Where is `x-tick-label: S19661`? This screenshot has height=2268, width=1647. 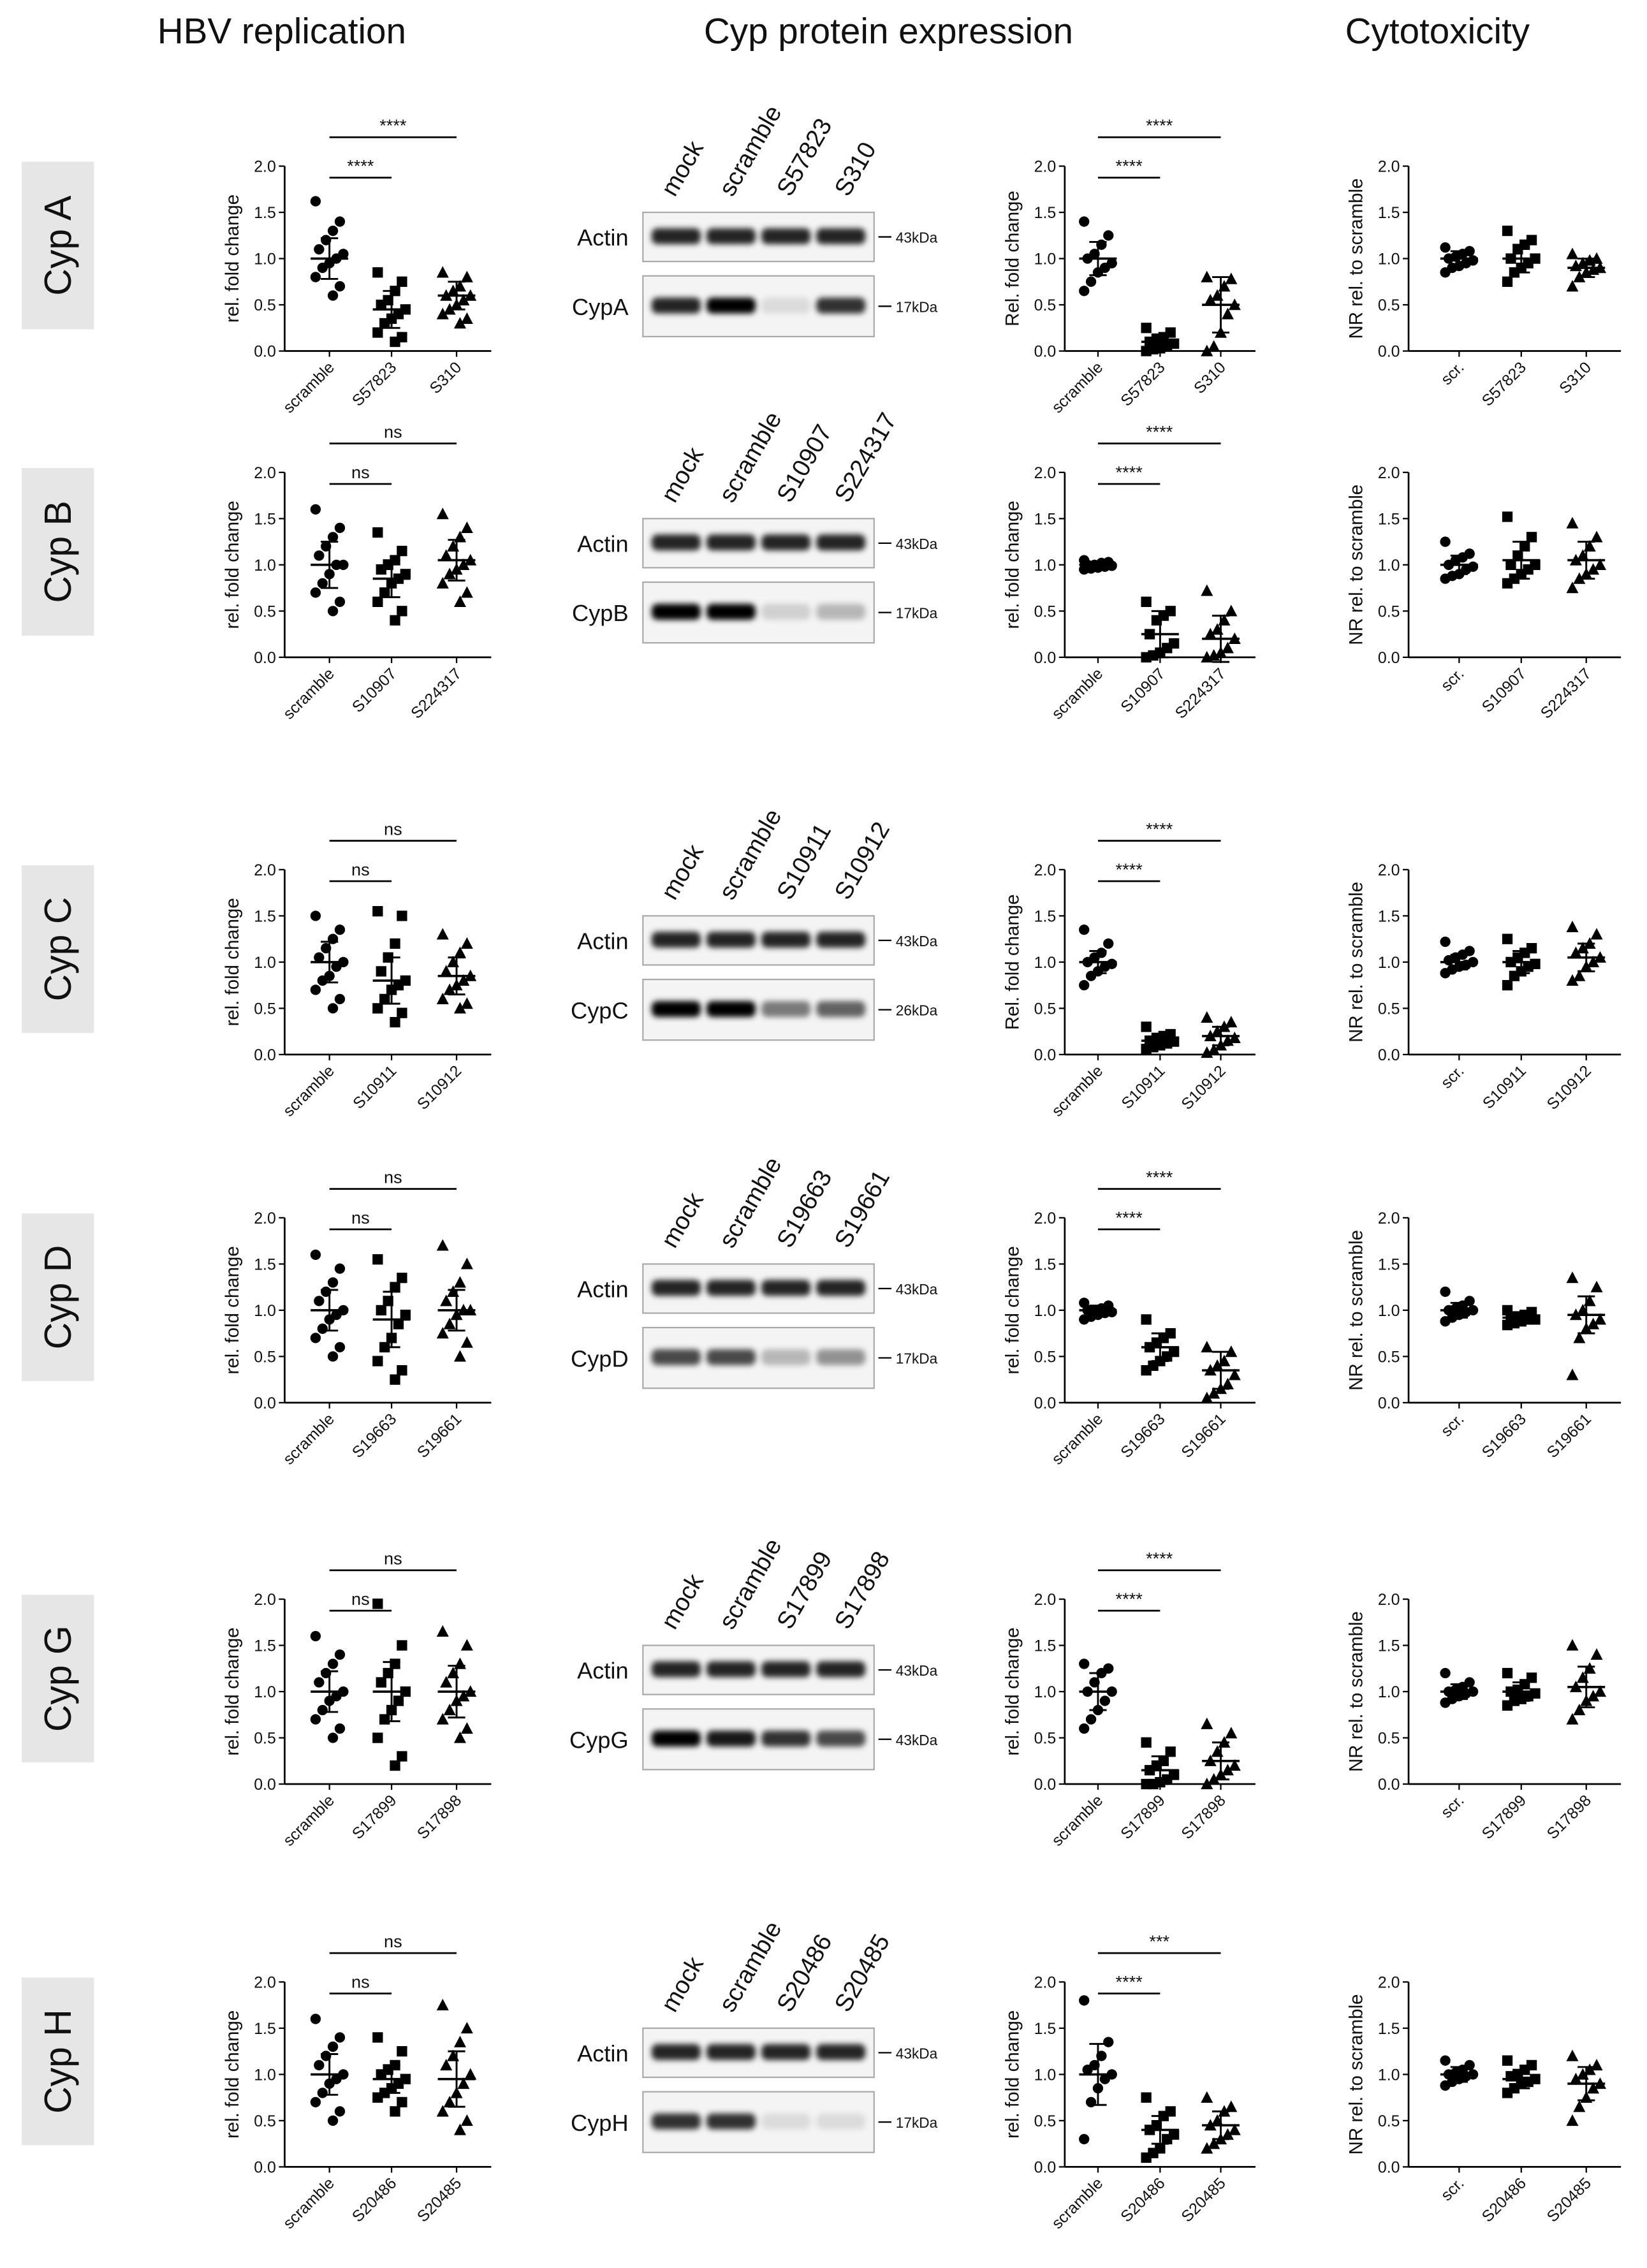 x-tick-label: S19661 is located at coordinates (1203, 1436).